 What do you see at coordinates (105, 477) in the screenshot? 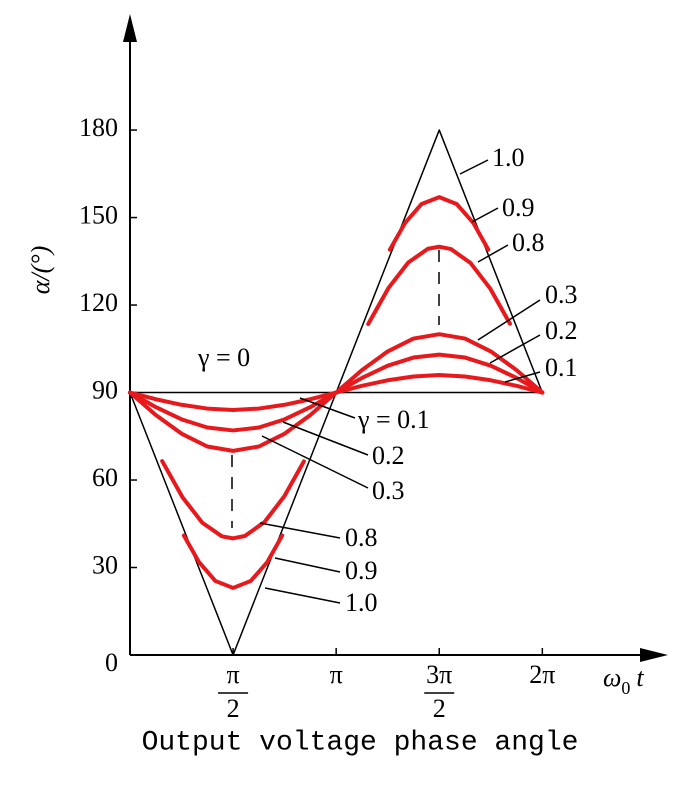
I see `y-tick-label: 60` at bounding box center [105, 477].